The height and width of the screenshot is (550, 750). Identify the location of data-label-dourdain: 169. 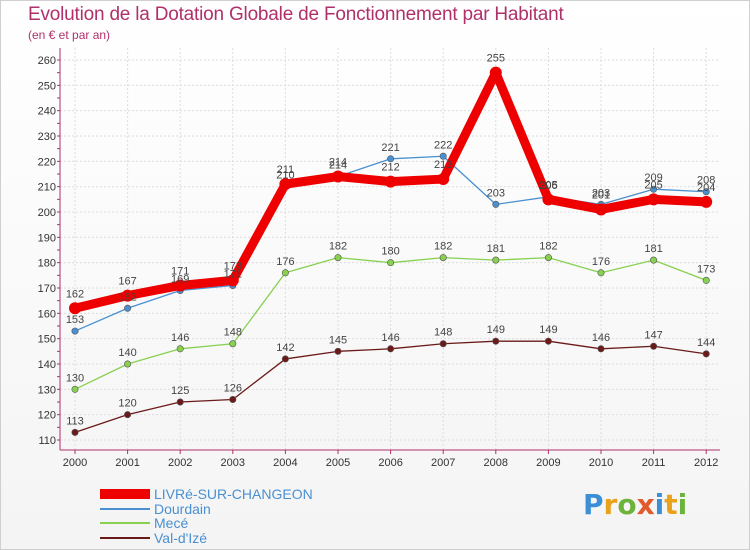
(180, 280).